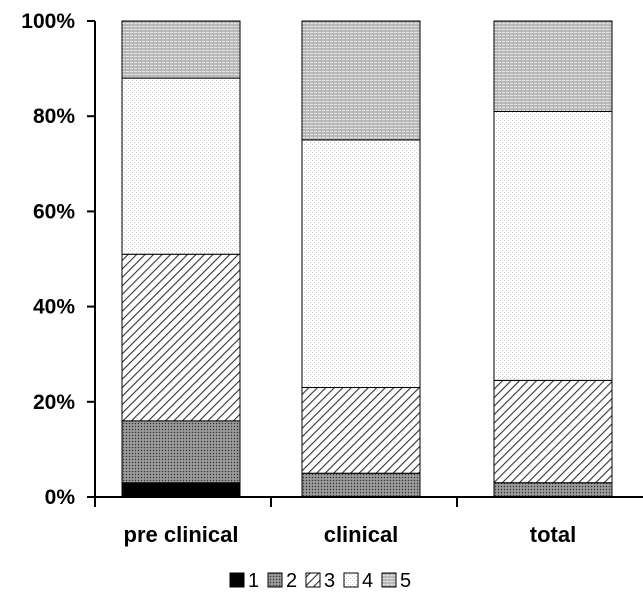 The width and height of the screenshot is (643, 597). What do you see at coordinates (54, 307) in the screenshot?
I see `y-tick-label: 40%` at bounding box center [54, 307].